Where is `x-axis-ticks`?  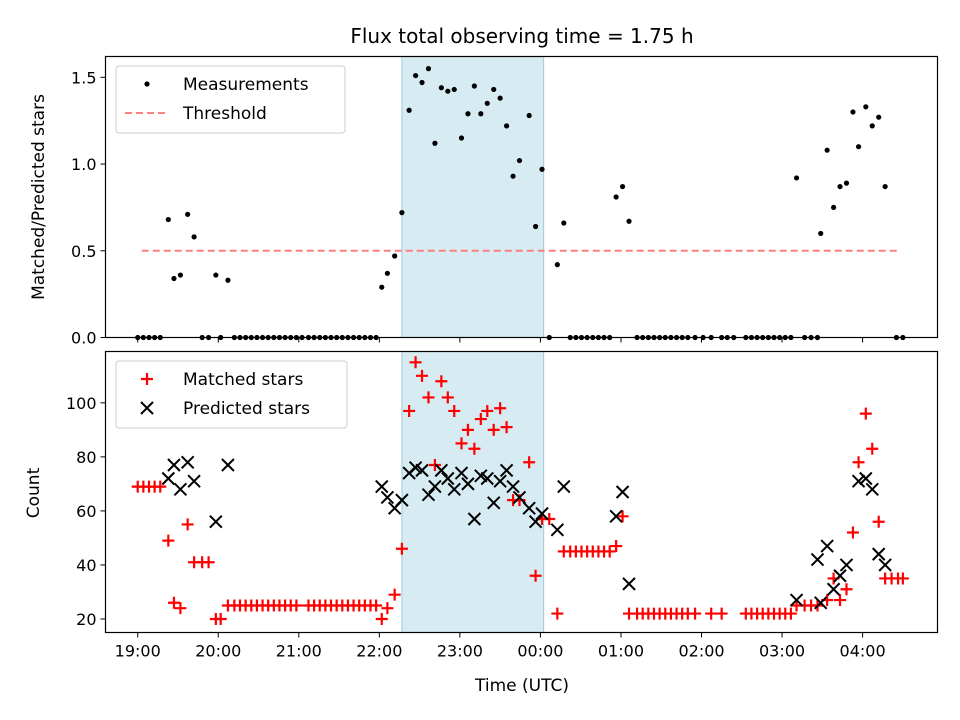
x-axis-ticks is located at coordinates (500, 340).